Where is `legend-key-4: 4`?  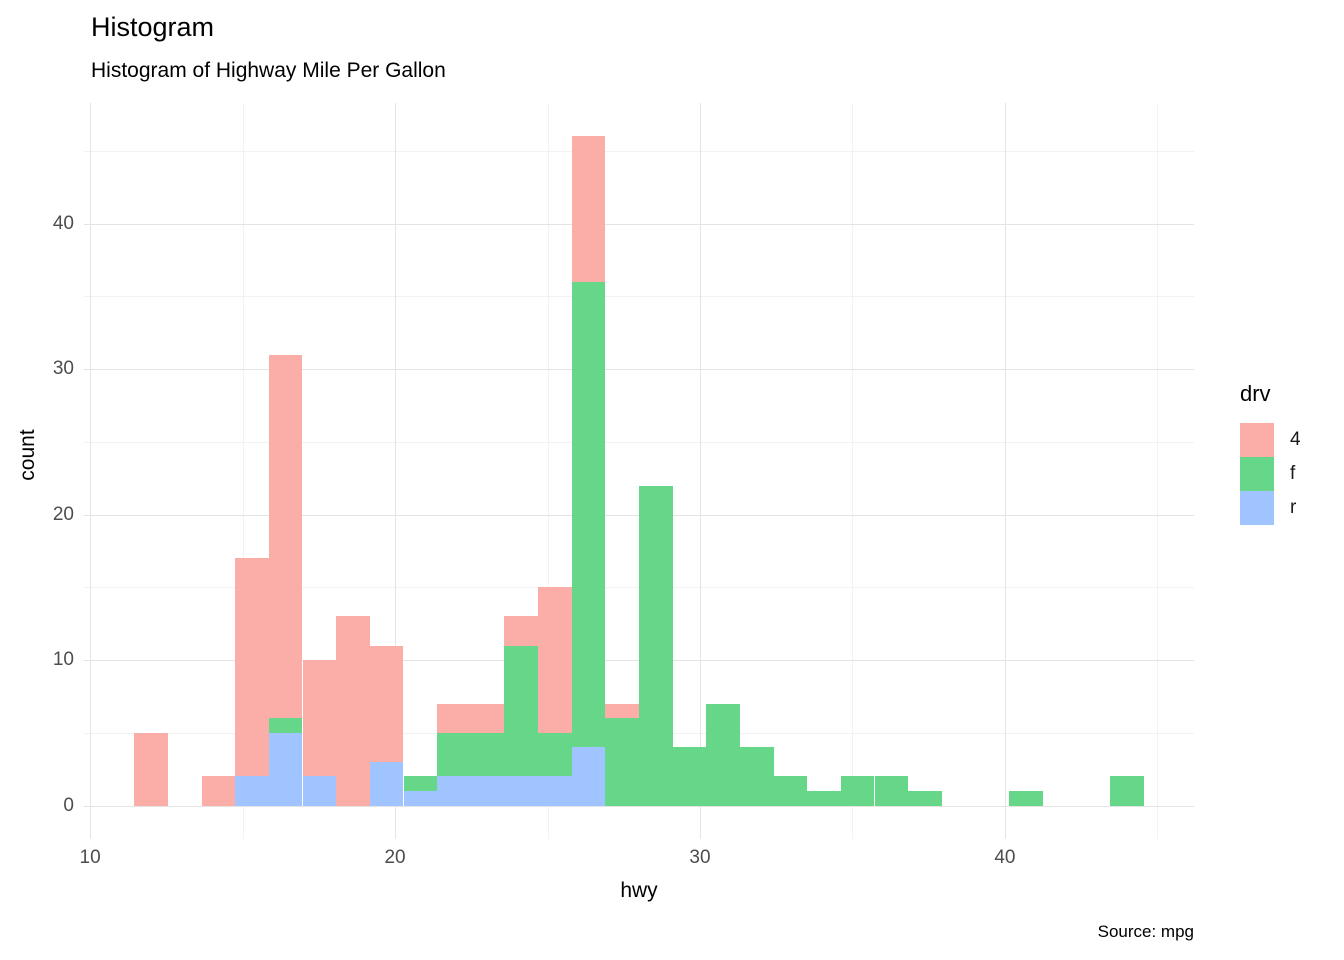
legend-key-4: 4 is located at coordinates (1270, 440).